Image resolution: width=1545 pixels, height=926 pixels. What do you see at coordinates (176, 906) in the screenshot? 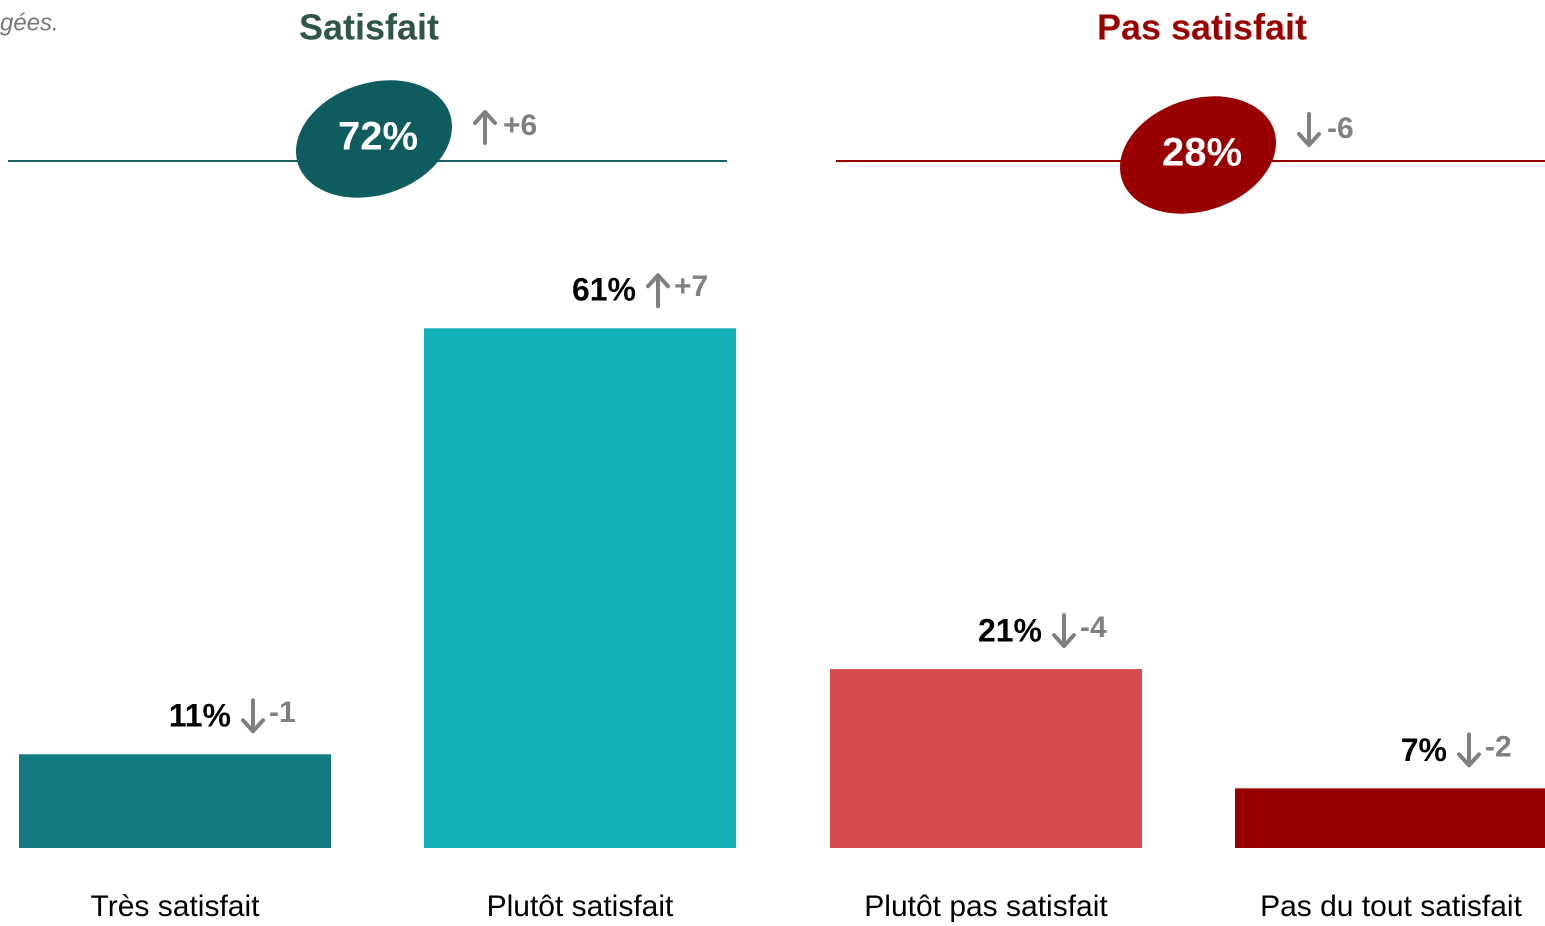
I see `category-label: Très satisfait` at bounding box center [176, 906].